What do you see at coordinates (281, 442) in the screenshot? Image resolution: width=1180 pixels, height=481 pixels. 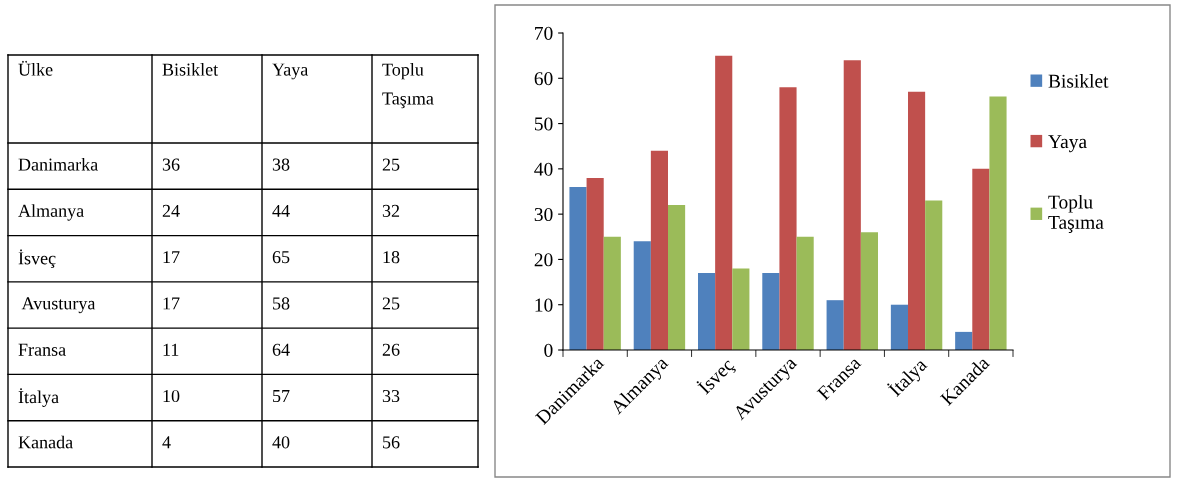 I see `text: 40` at bounding box center [281, 442].